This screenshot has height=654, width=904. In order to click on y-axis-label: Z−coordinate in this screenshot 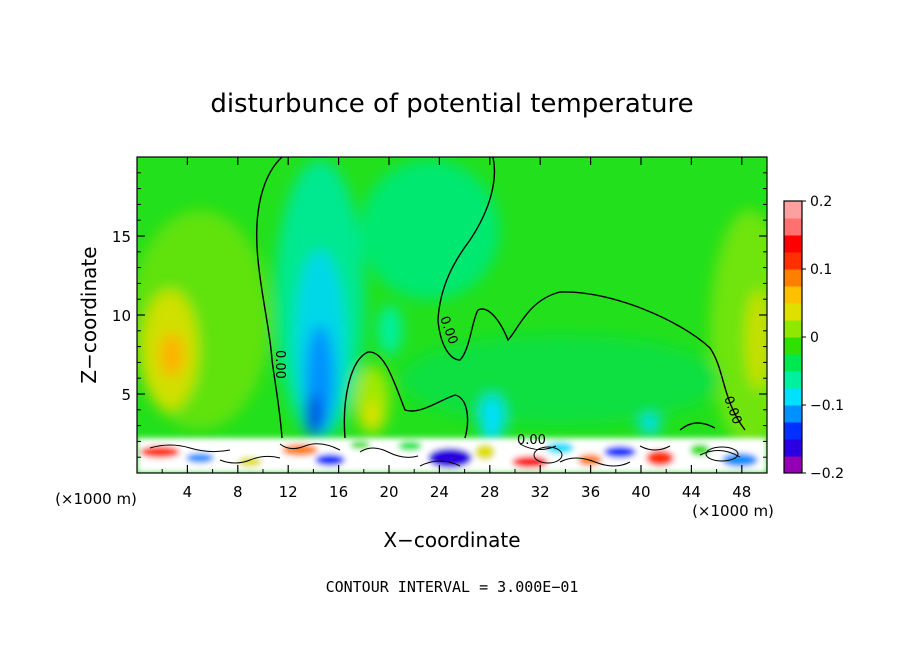, I will do `click(89, 314)`.